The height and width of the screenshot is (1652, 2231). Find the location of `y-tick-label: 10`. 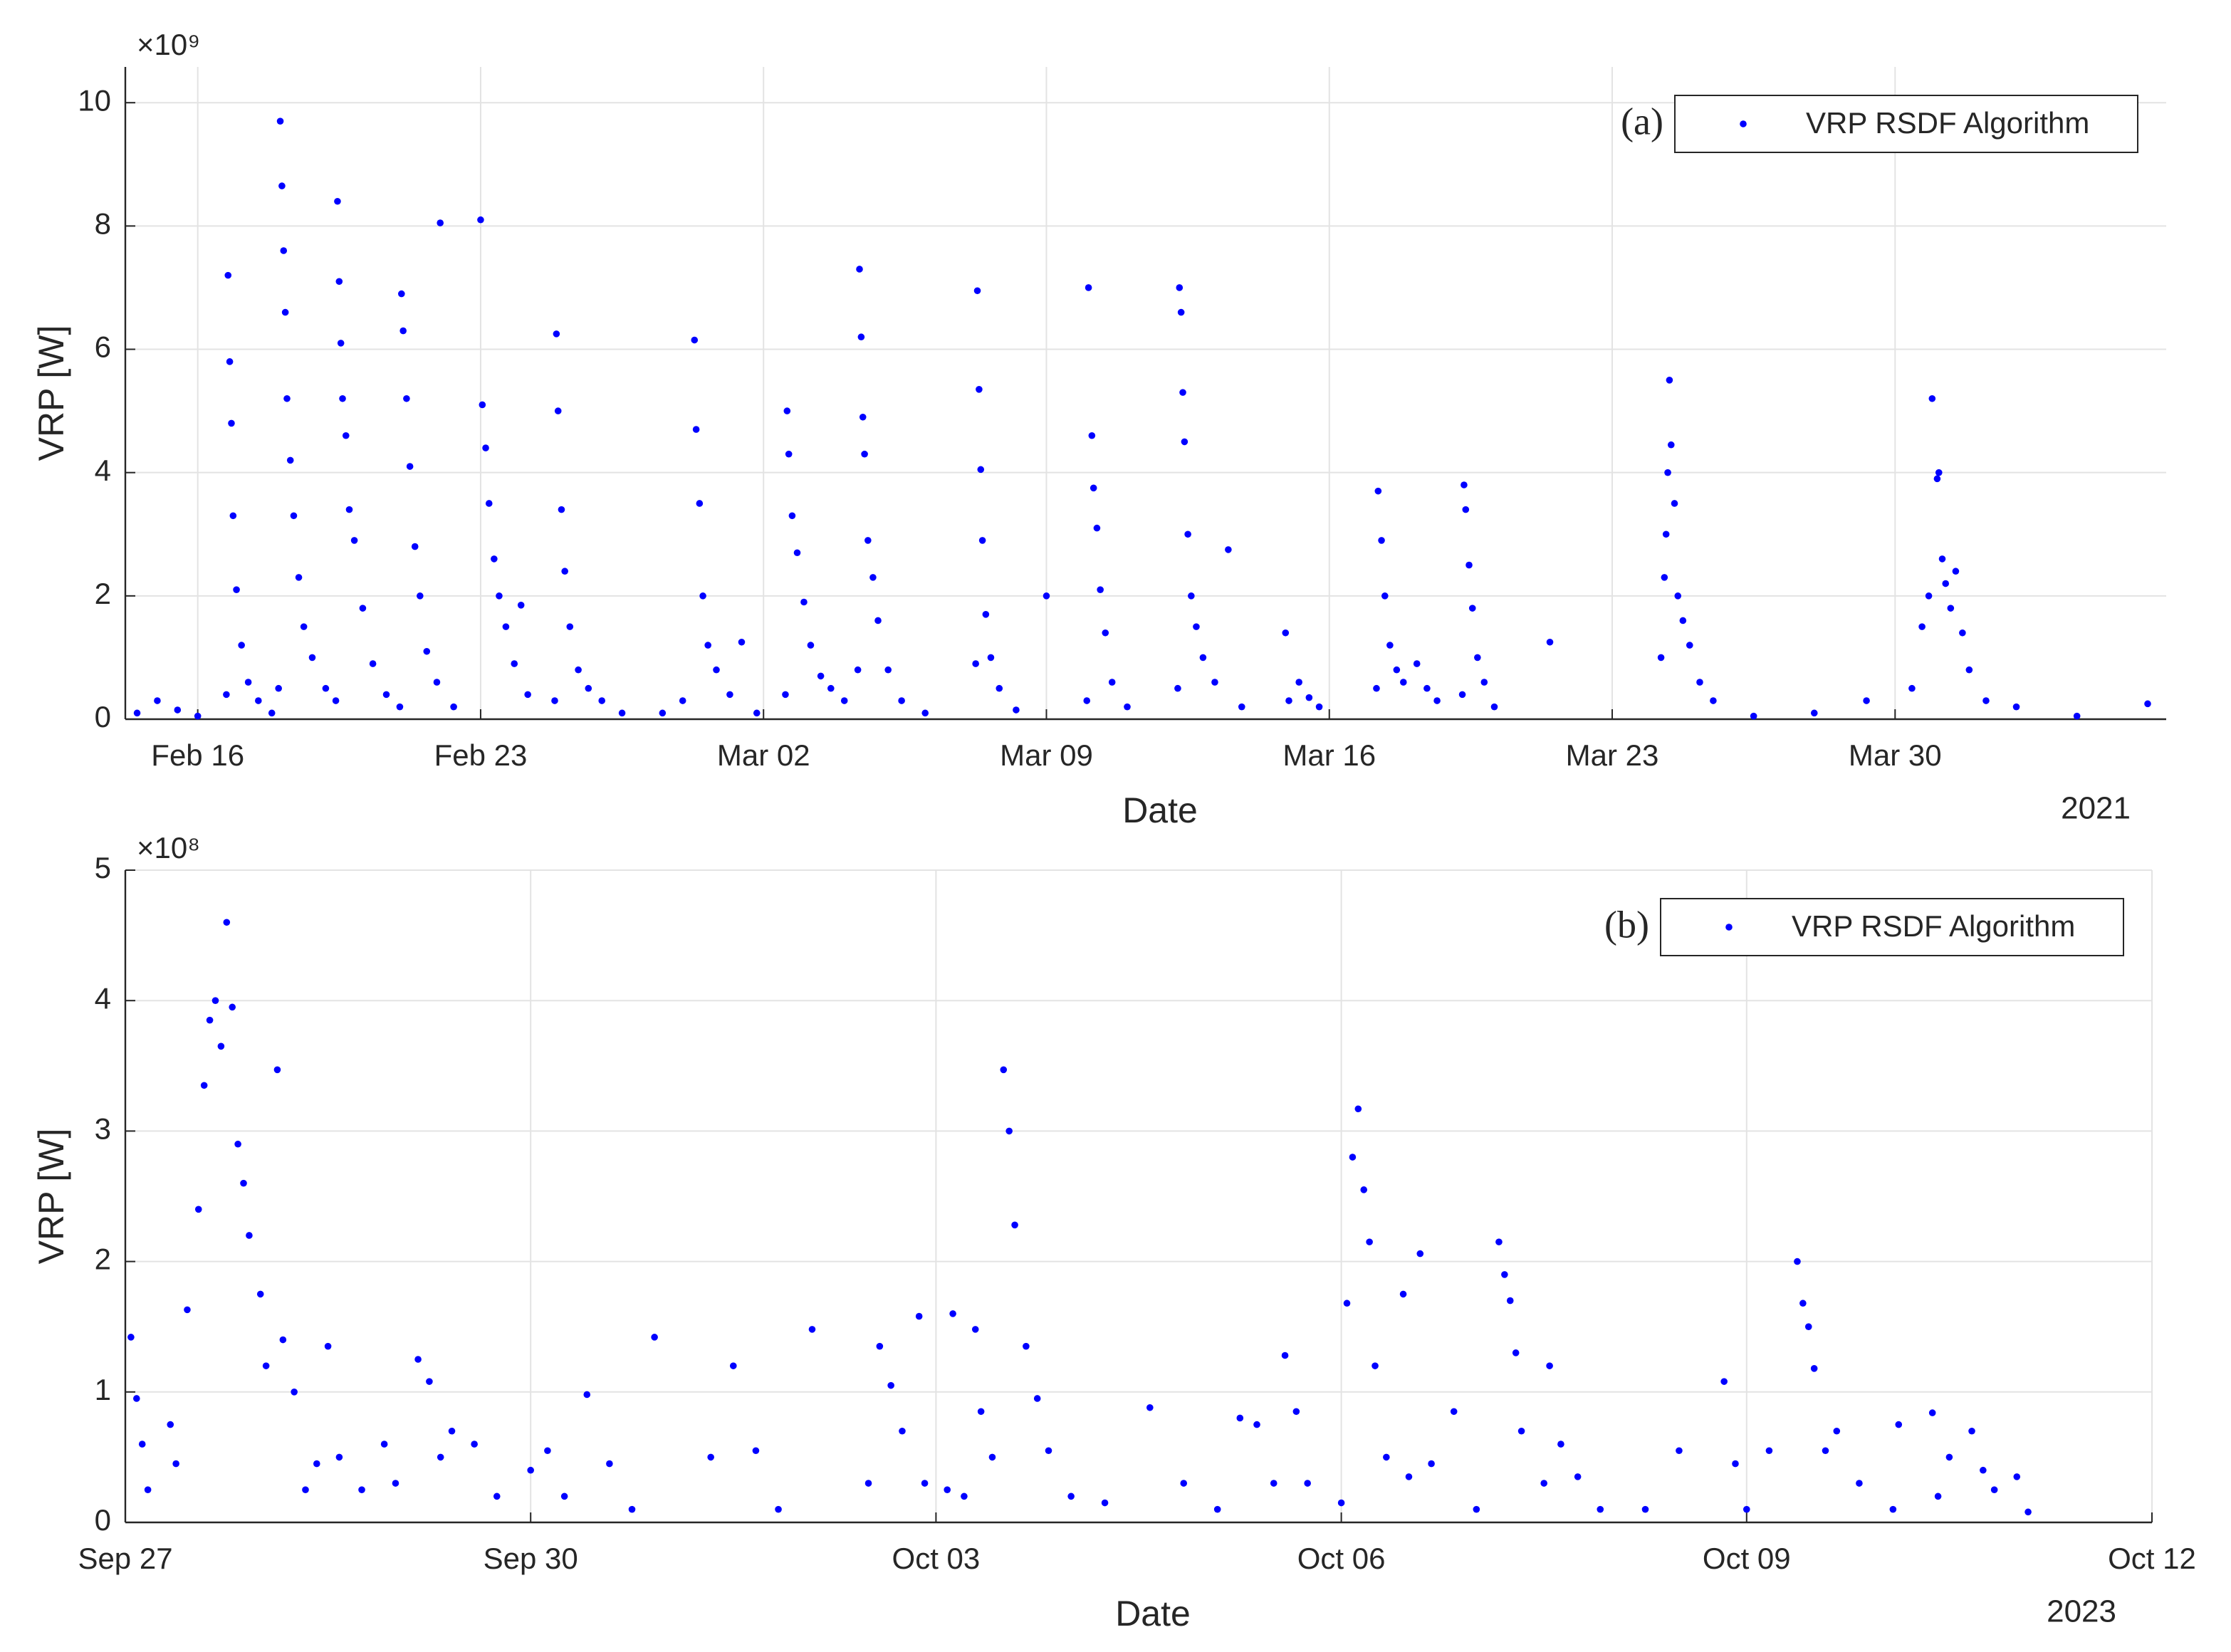

y-tick-label: 10 is located at coordinates (94, 100).